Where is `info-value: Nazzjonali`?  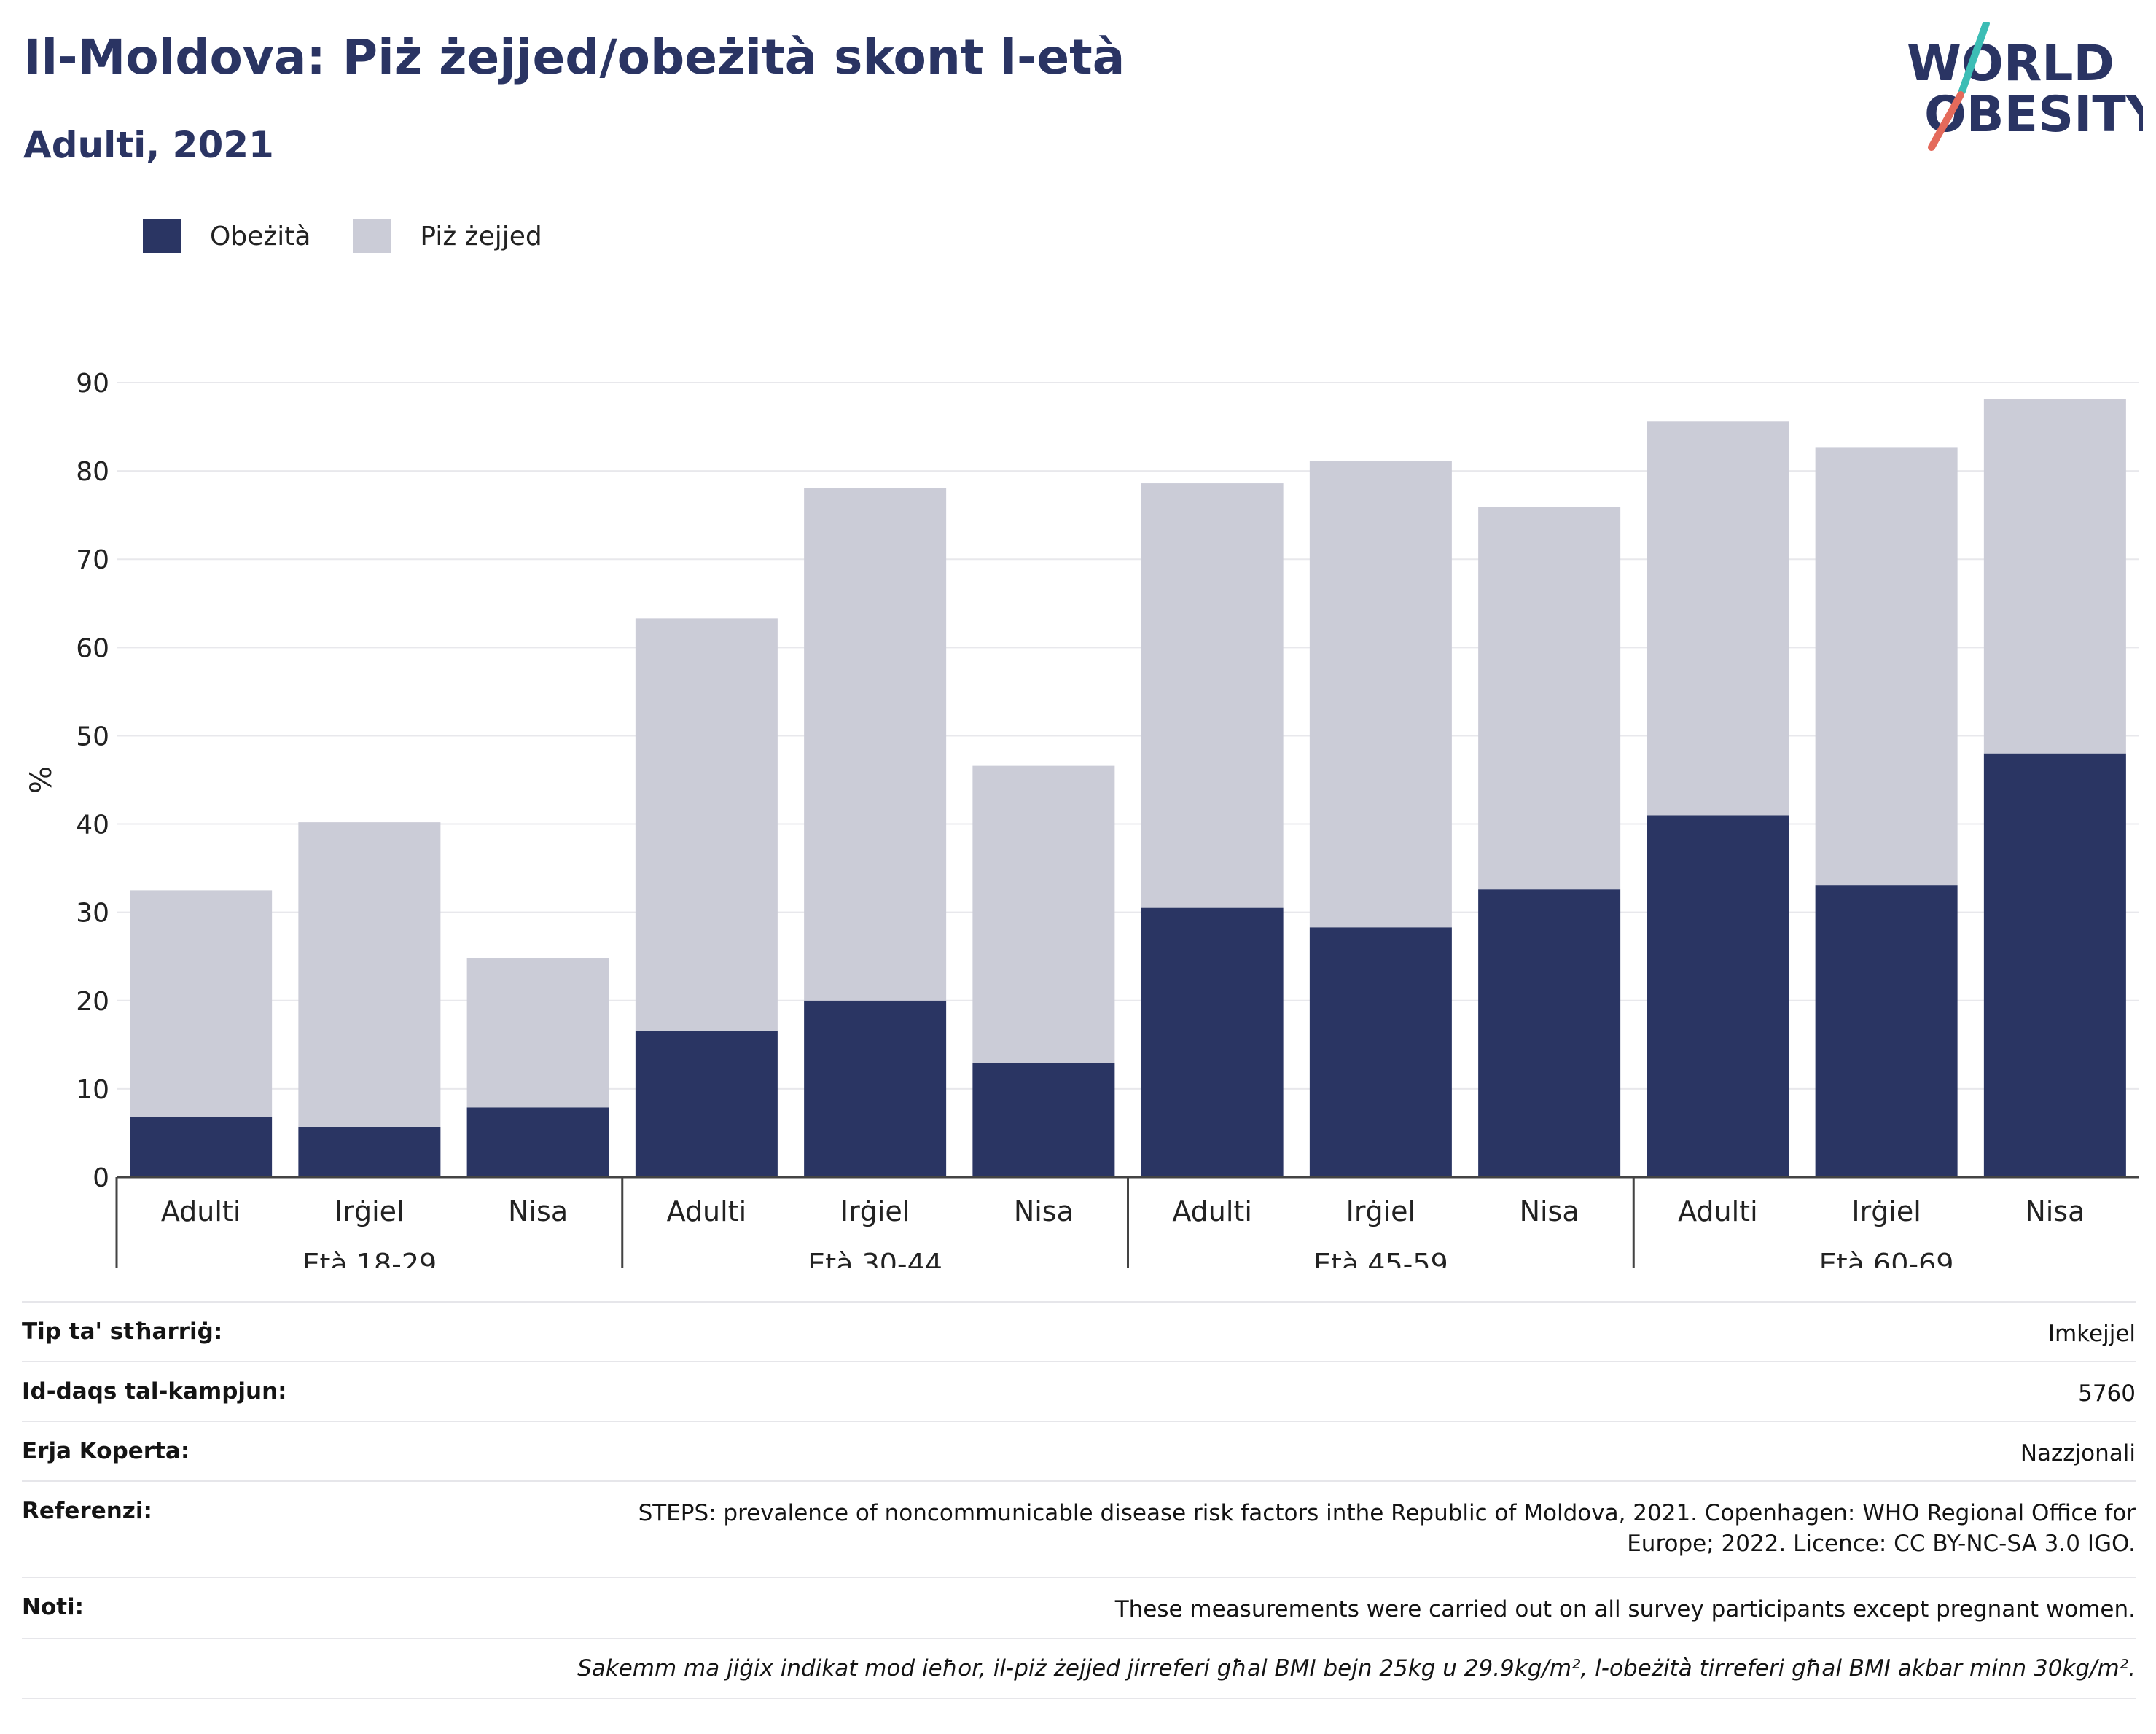
info-value: Nazzjonali is located at coordinates (2078, 1453).